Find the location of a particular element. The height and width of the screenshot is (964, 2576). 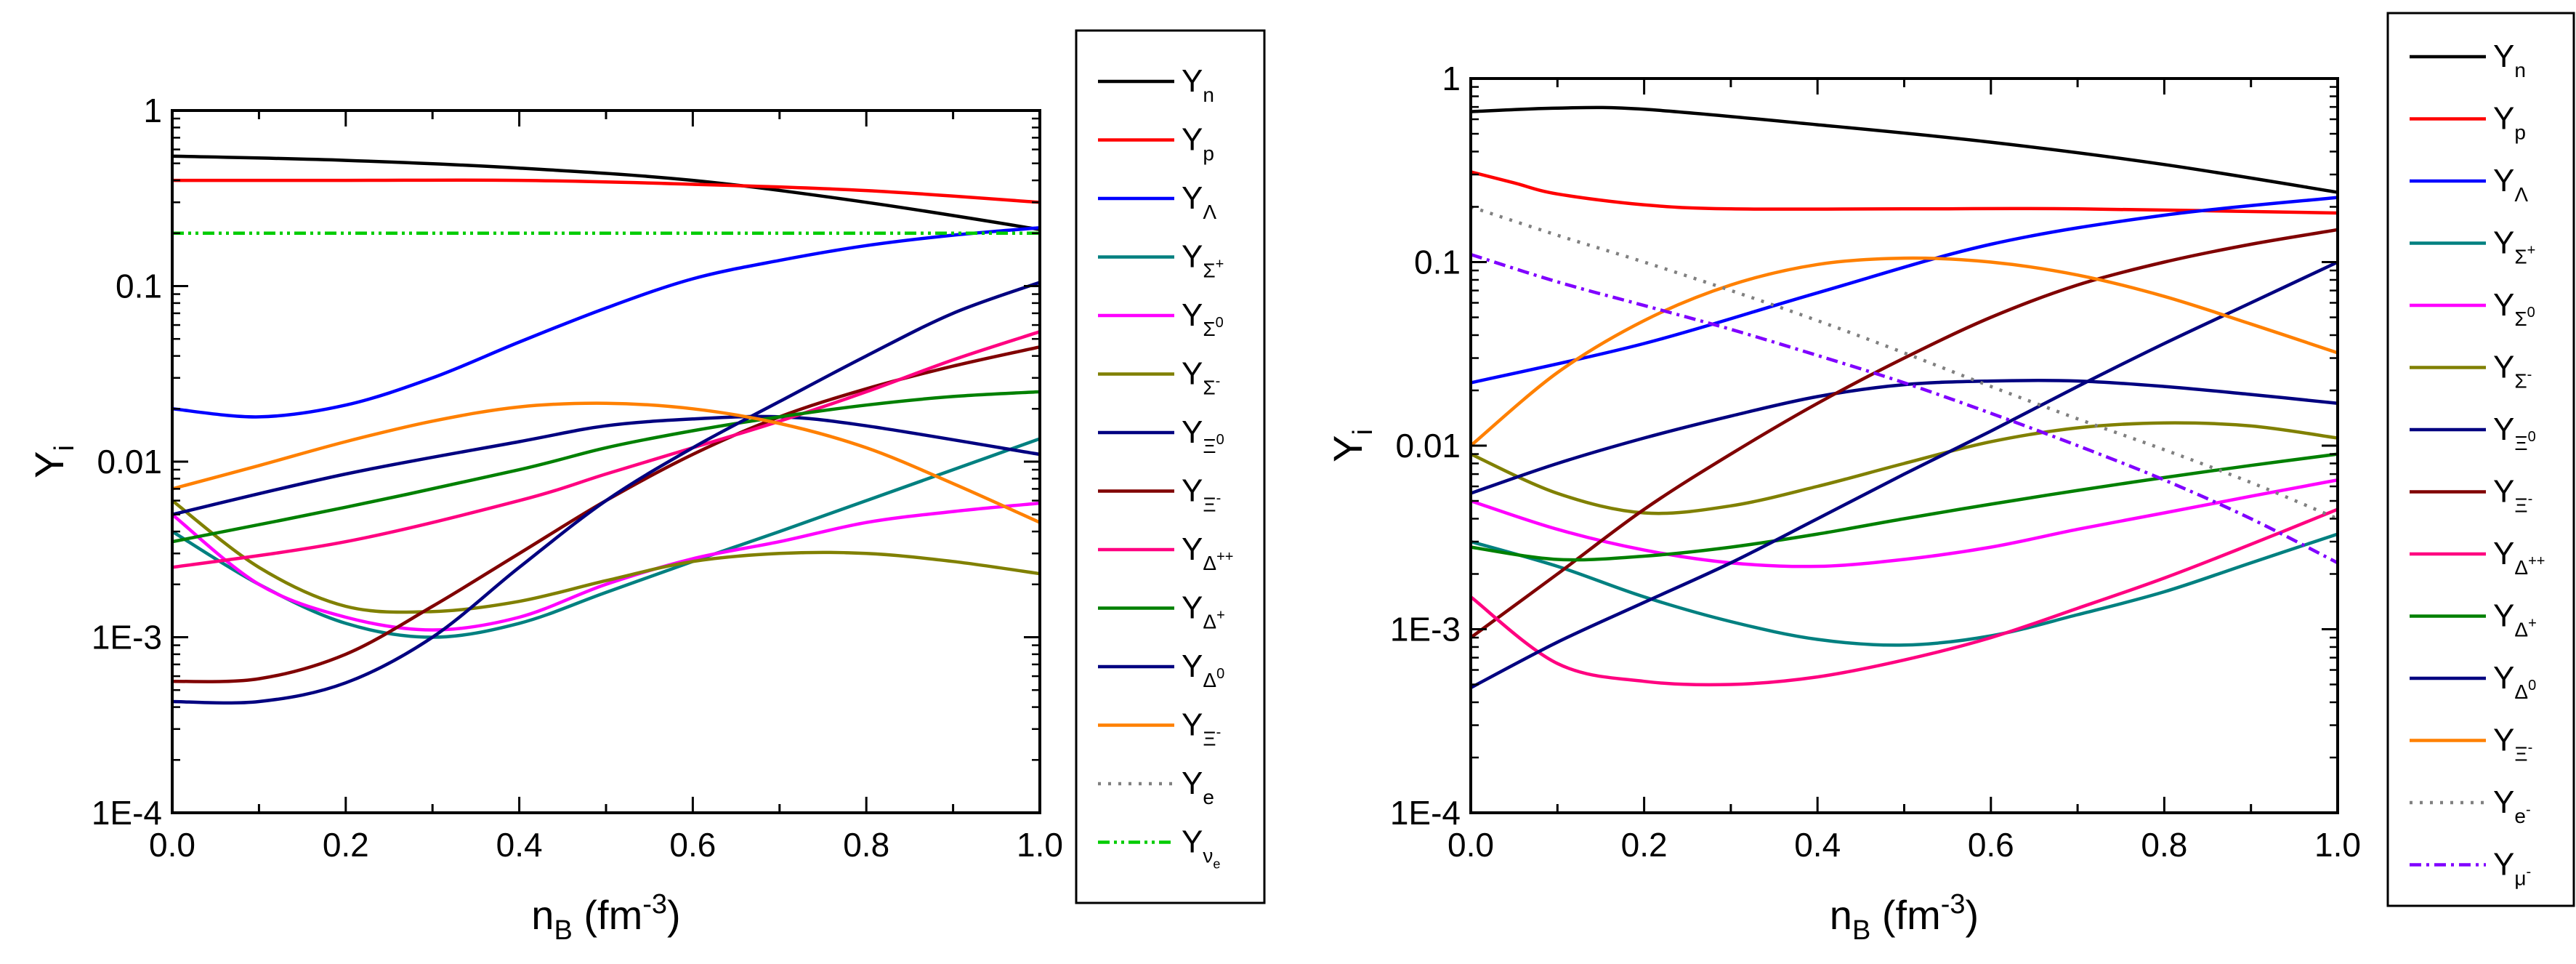

legend-label-13: Yμ- is located at coordinates (2512, 868).